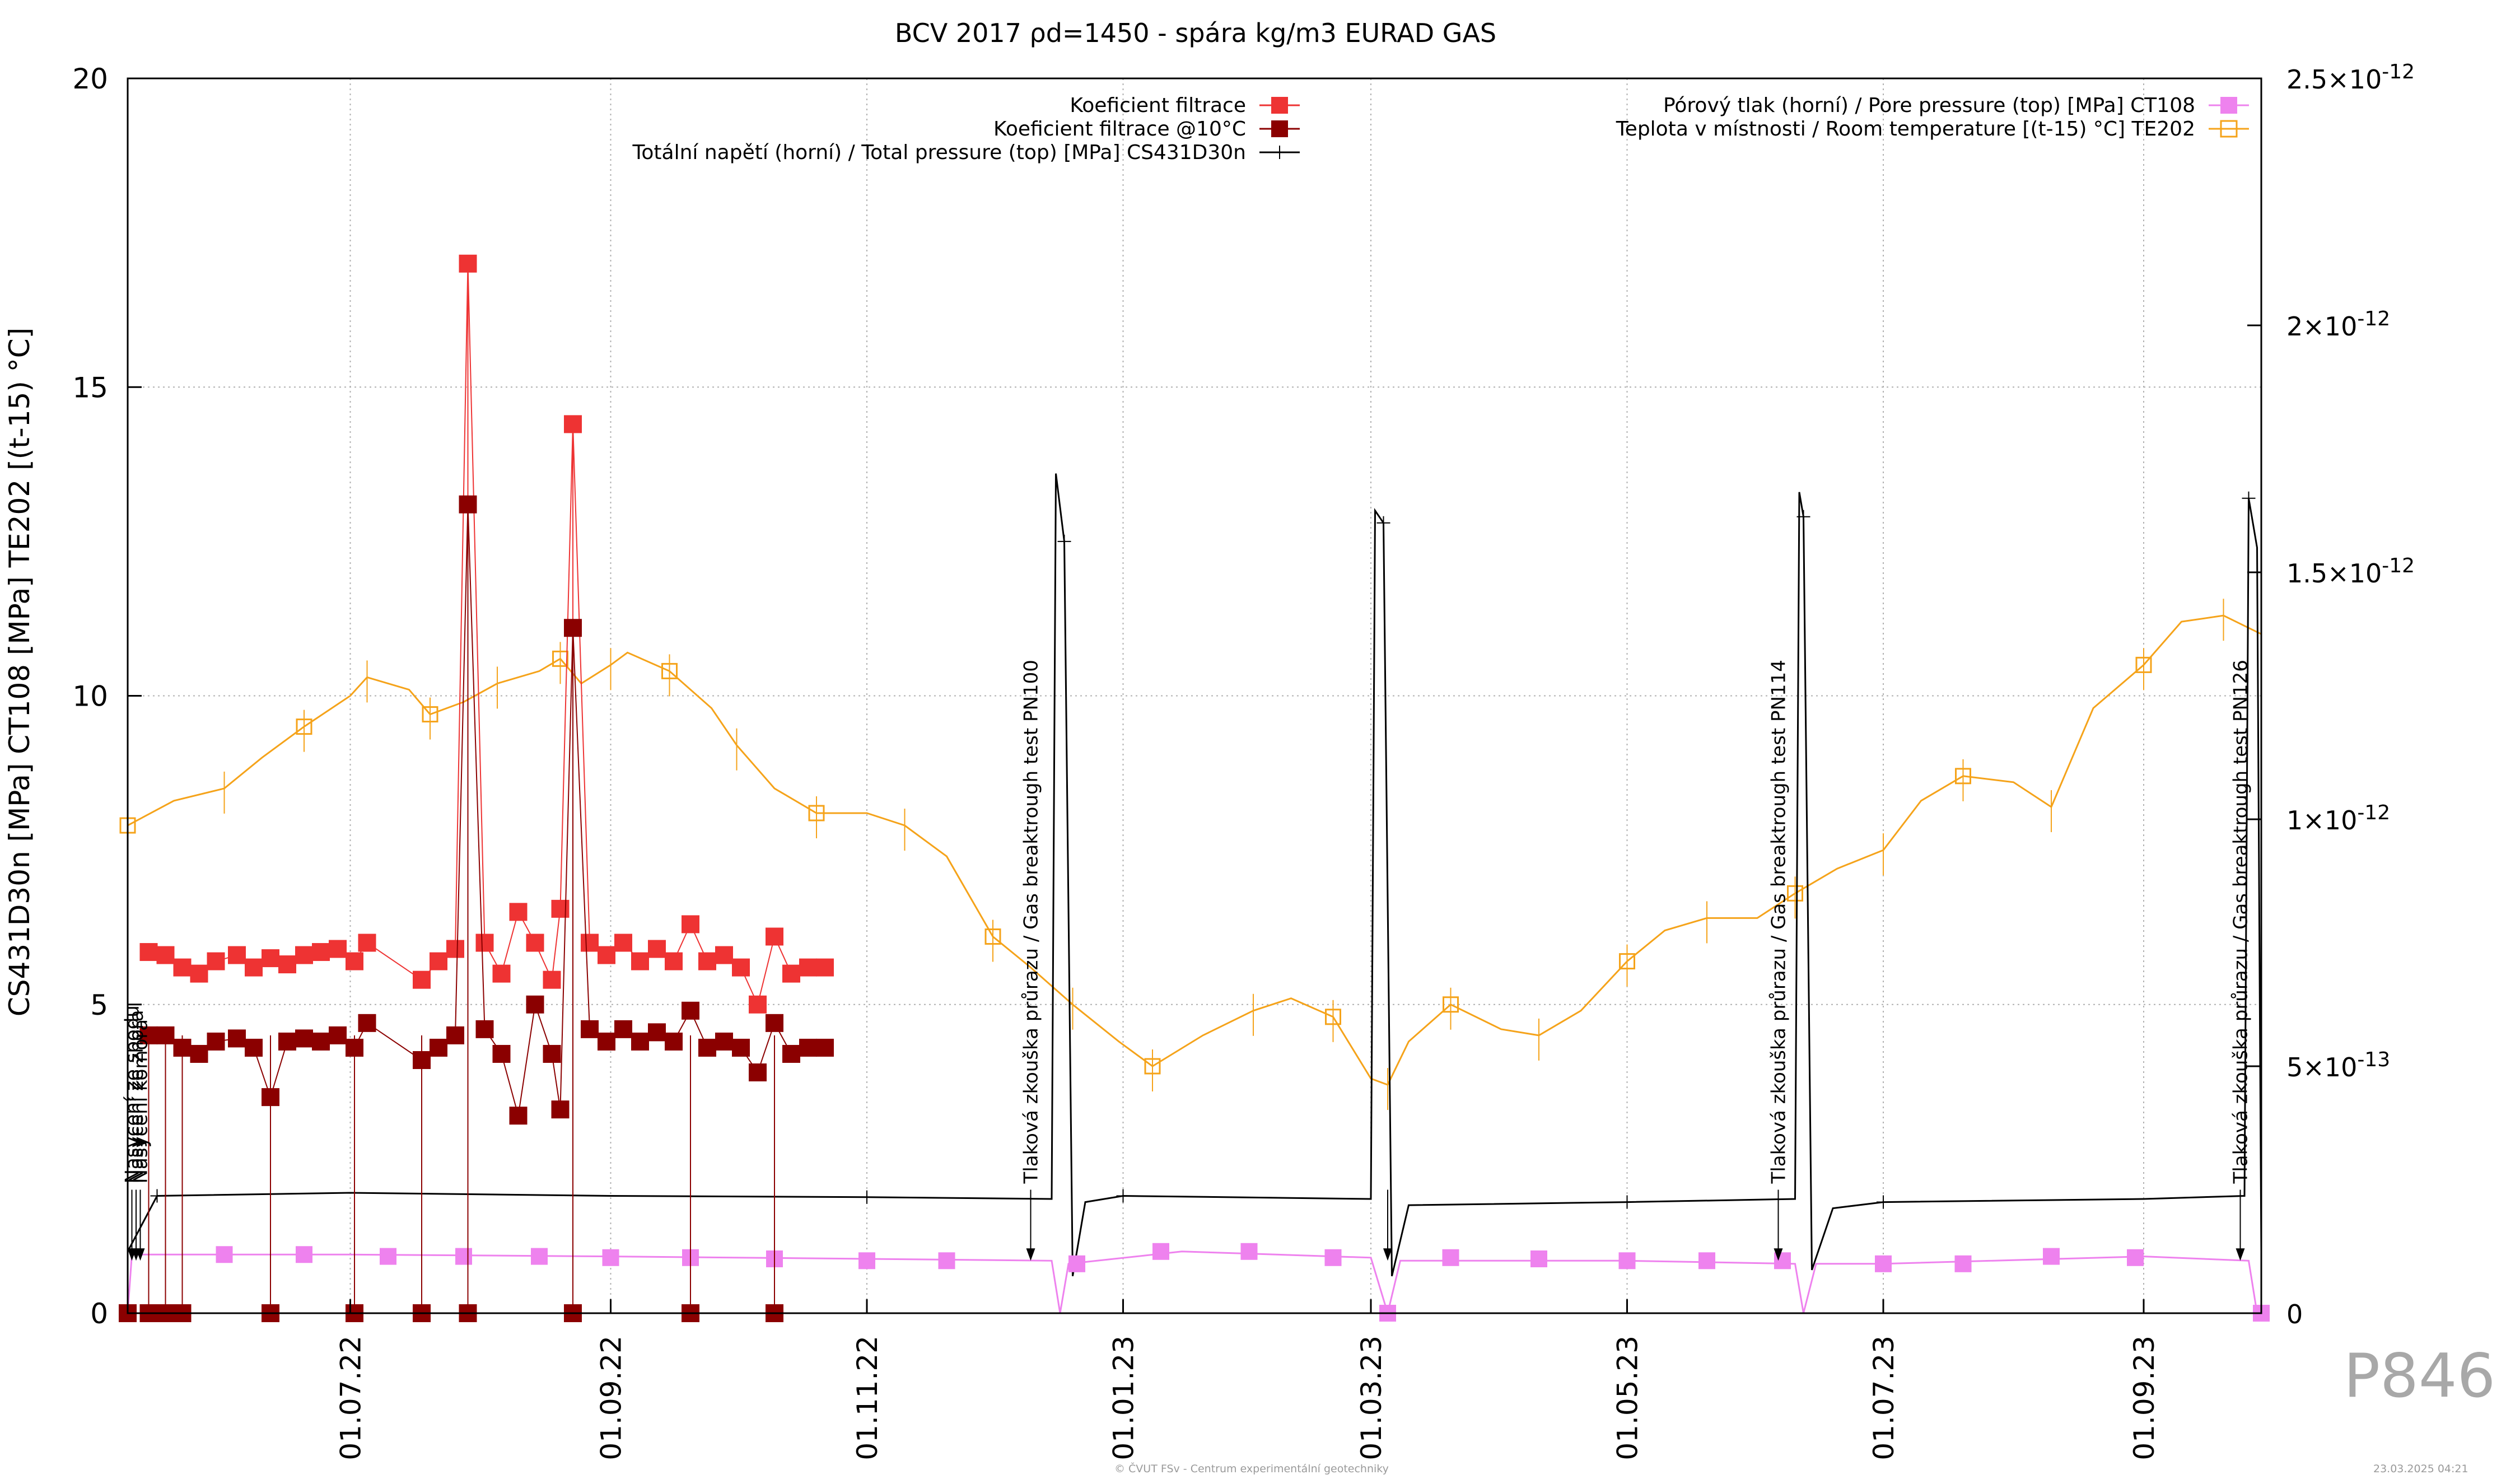 This screenshot has width=2520, height=1484. I want to click on x-tick-label: 01.07.22, so click(351, 1398).